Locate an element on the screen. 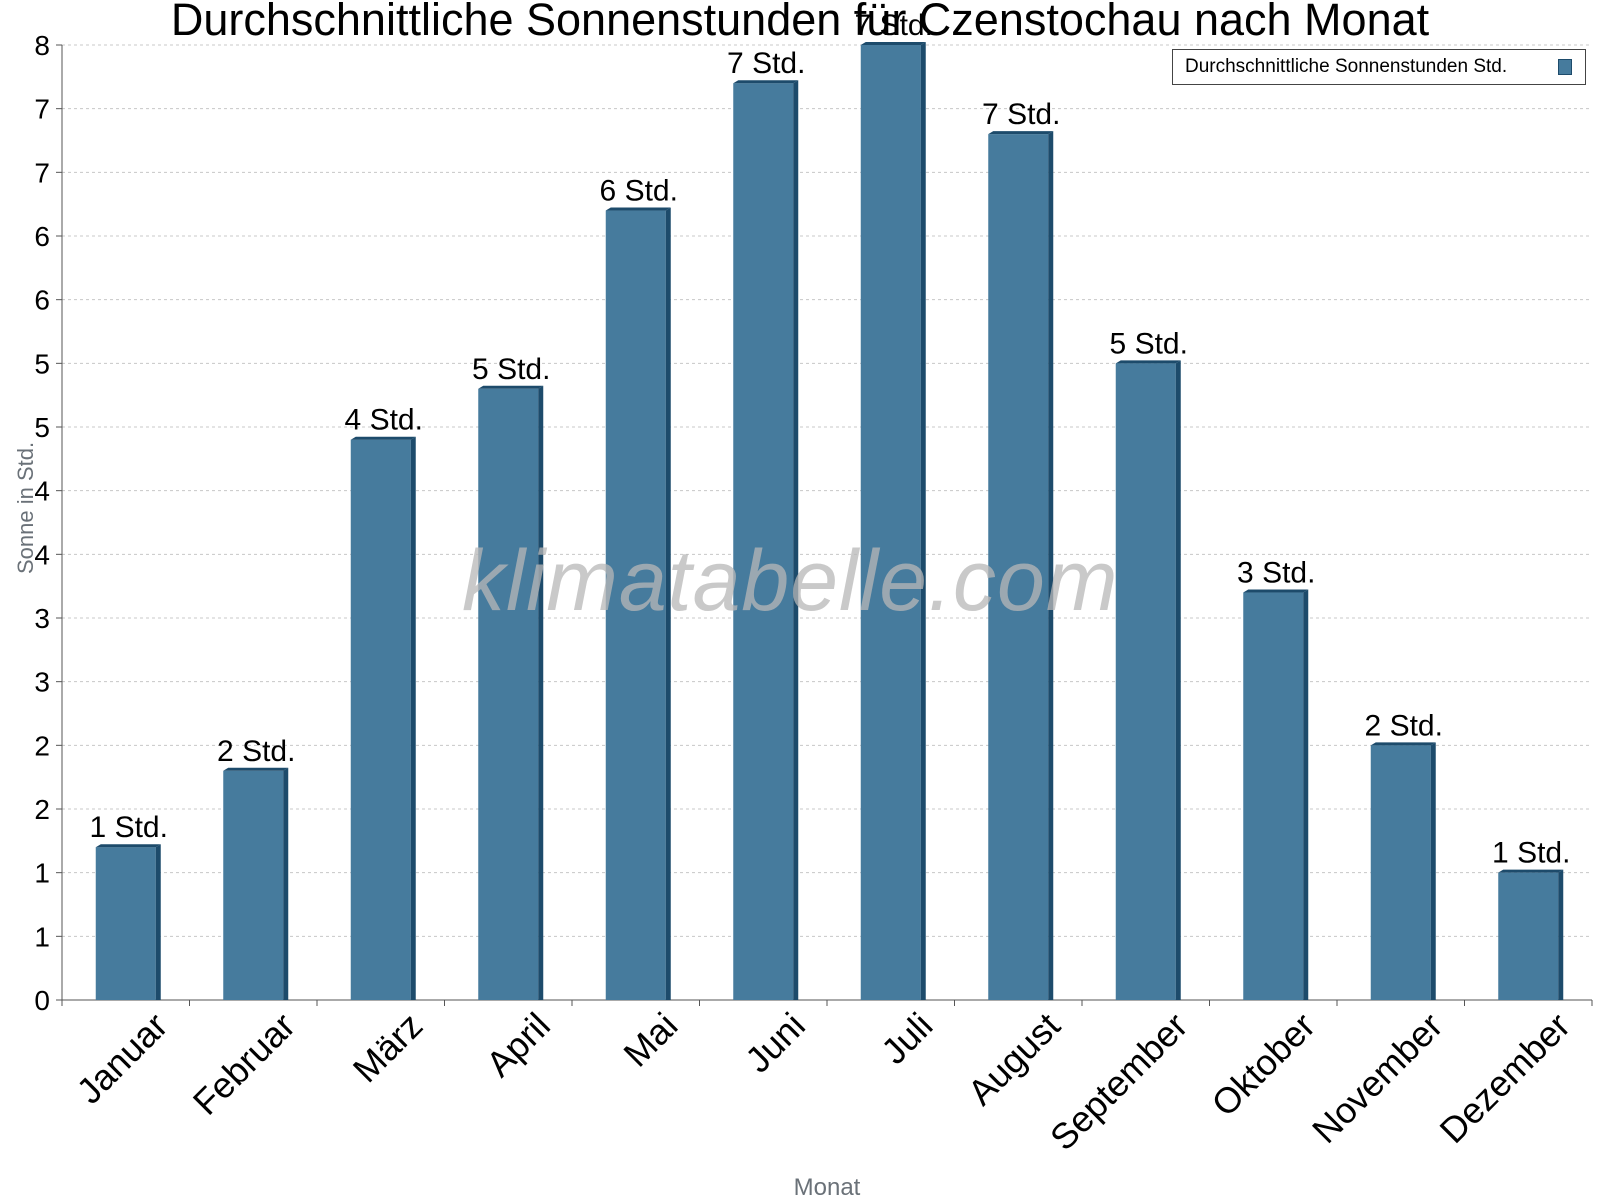  data-label: 3 Std. is located at coordinates (1276, 573).